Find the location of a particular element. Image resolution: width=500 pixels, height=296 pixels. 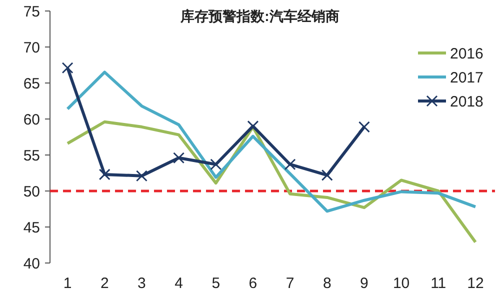

legend-label: 2016 is located at coordinates (467, 53).